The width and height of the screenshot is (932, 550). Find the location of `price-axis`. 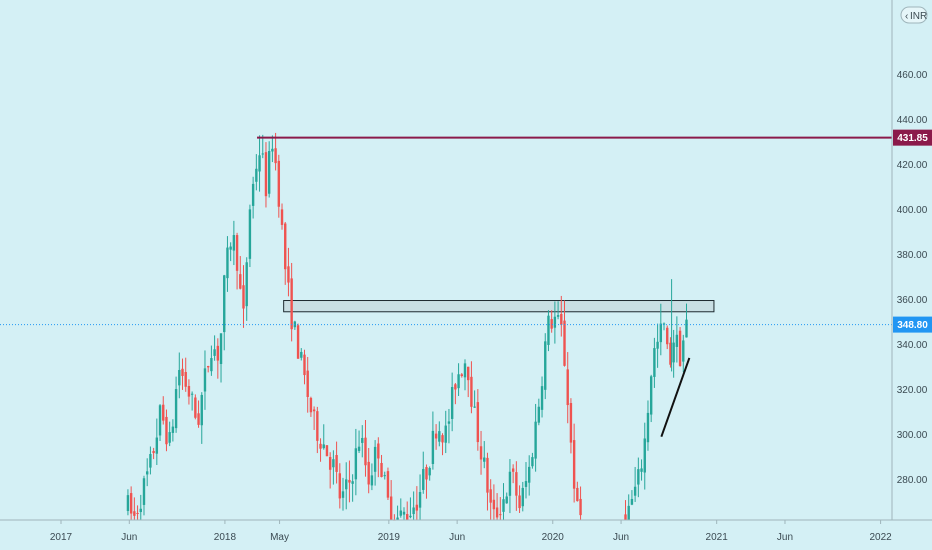

price-axis is located at coordinates (912, 275).